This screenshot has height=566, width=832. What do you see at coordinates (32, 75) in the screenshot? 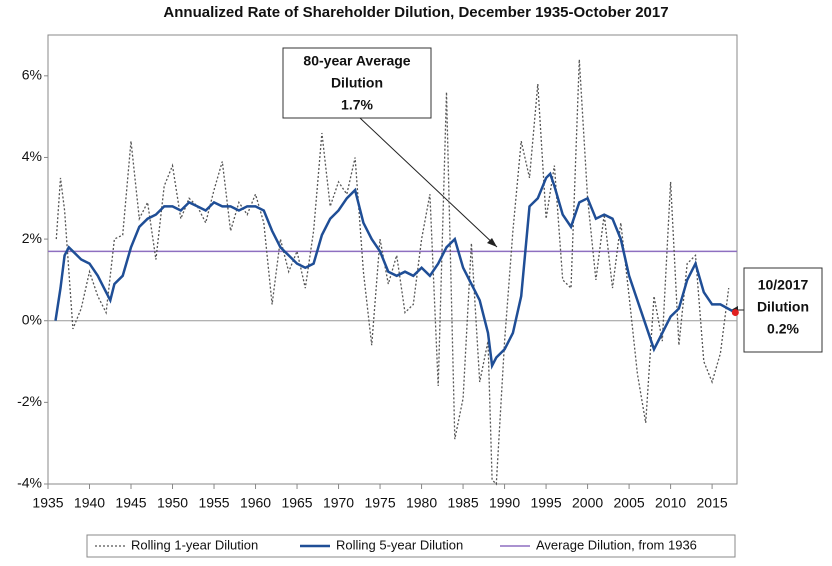
I see `y-tick-label: 6%` at bounding box center [32, 75].